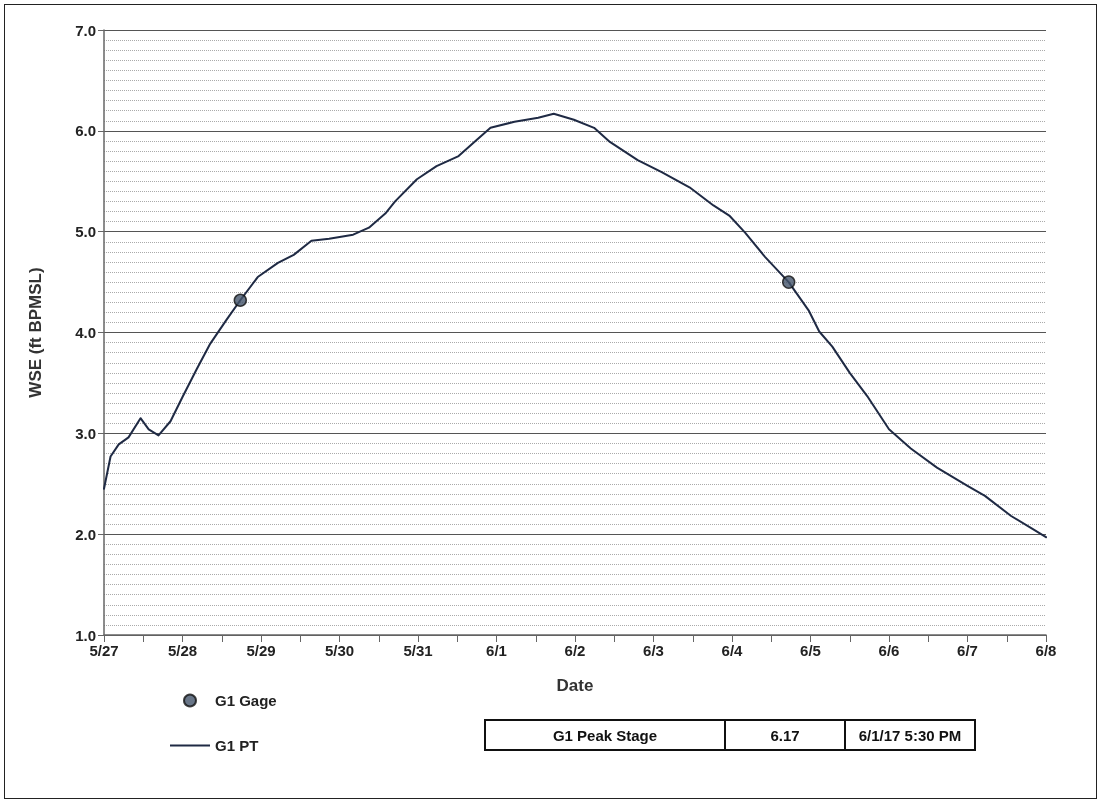 The image size is (1101, 803). I want to click on y-tick-label: 3.0, so click(85, 433).